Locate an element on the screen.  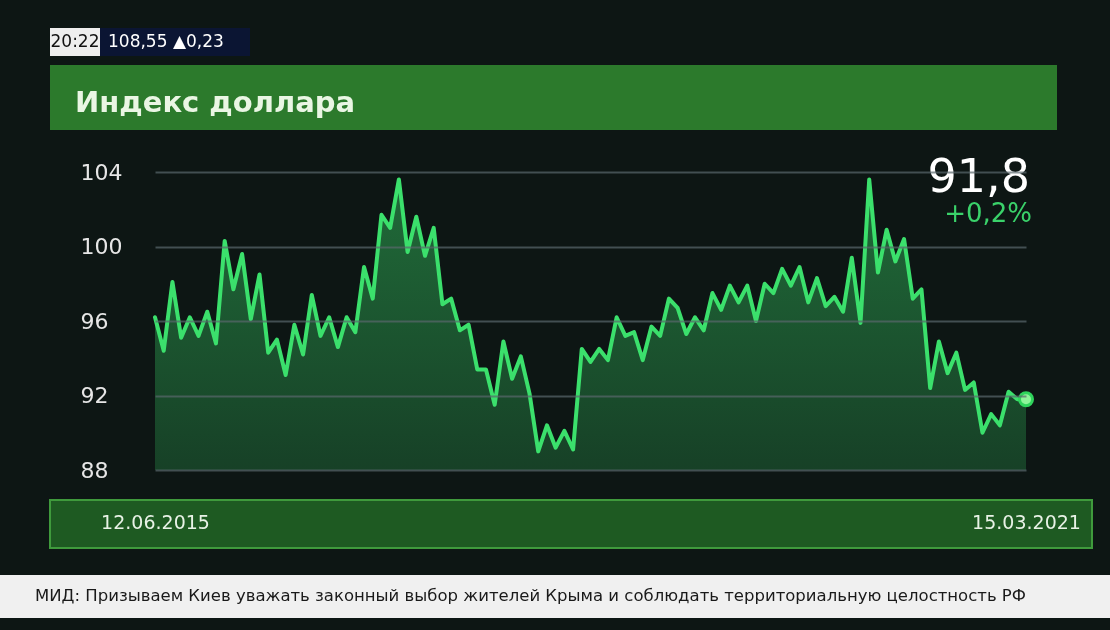
text: МИД: Призываем Киев уважать законный выбор жителей Крыма и соблюдать территориальную целостность РФ is located at coordinates (531, 595).